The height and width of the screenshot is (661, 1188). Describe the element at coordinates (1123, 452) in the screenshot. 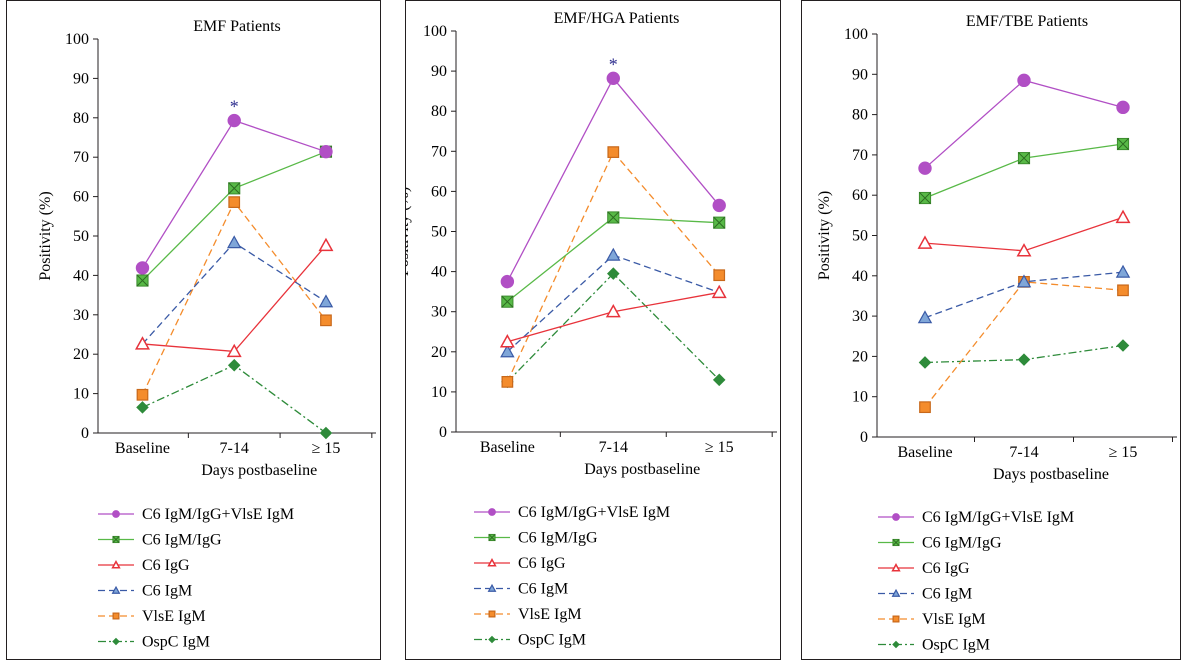

I see `x-tick-label: ≥ 15` at that location.